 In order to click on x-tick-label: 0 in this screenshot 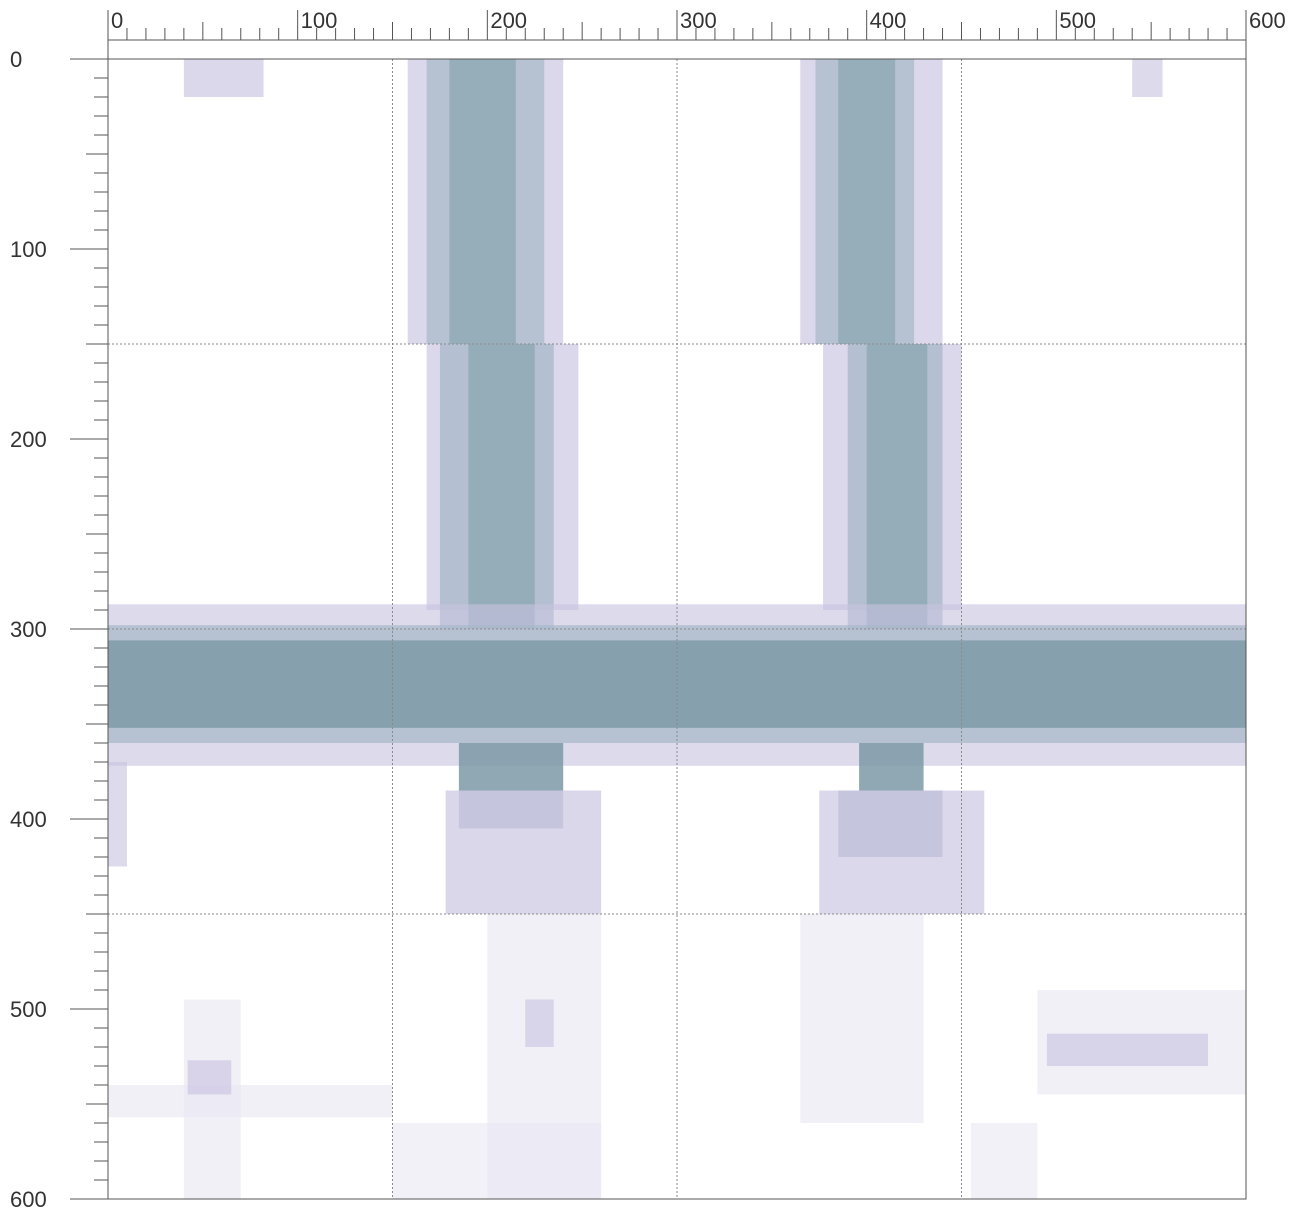, I will do `click(117, 20)`.